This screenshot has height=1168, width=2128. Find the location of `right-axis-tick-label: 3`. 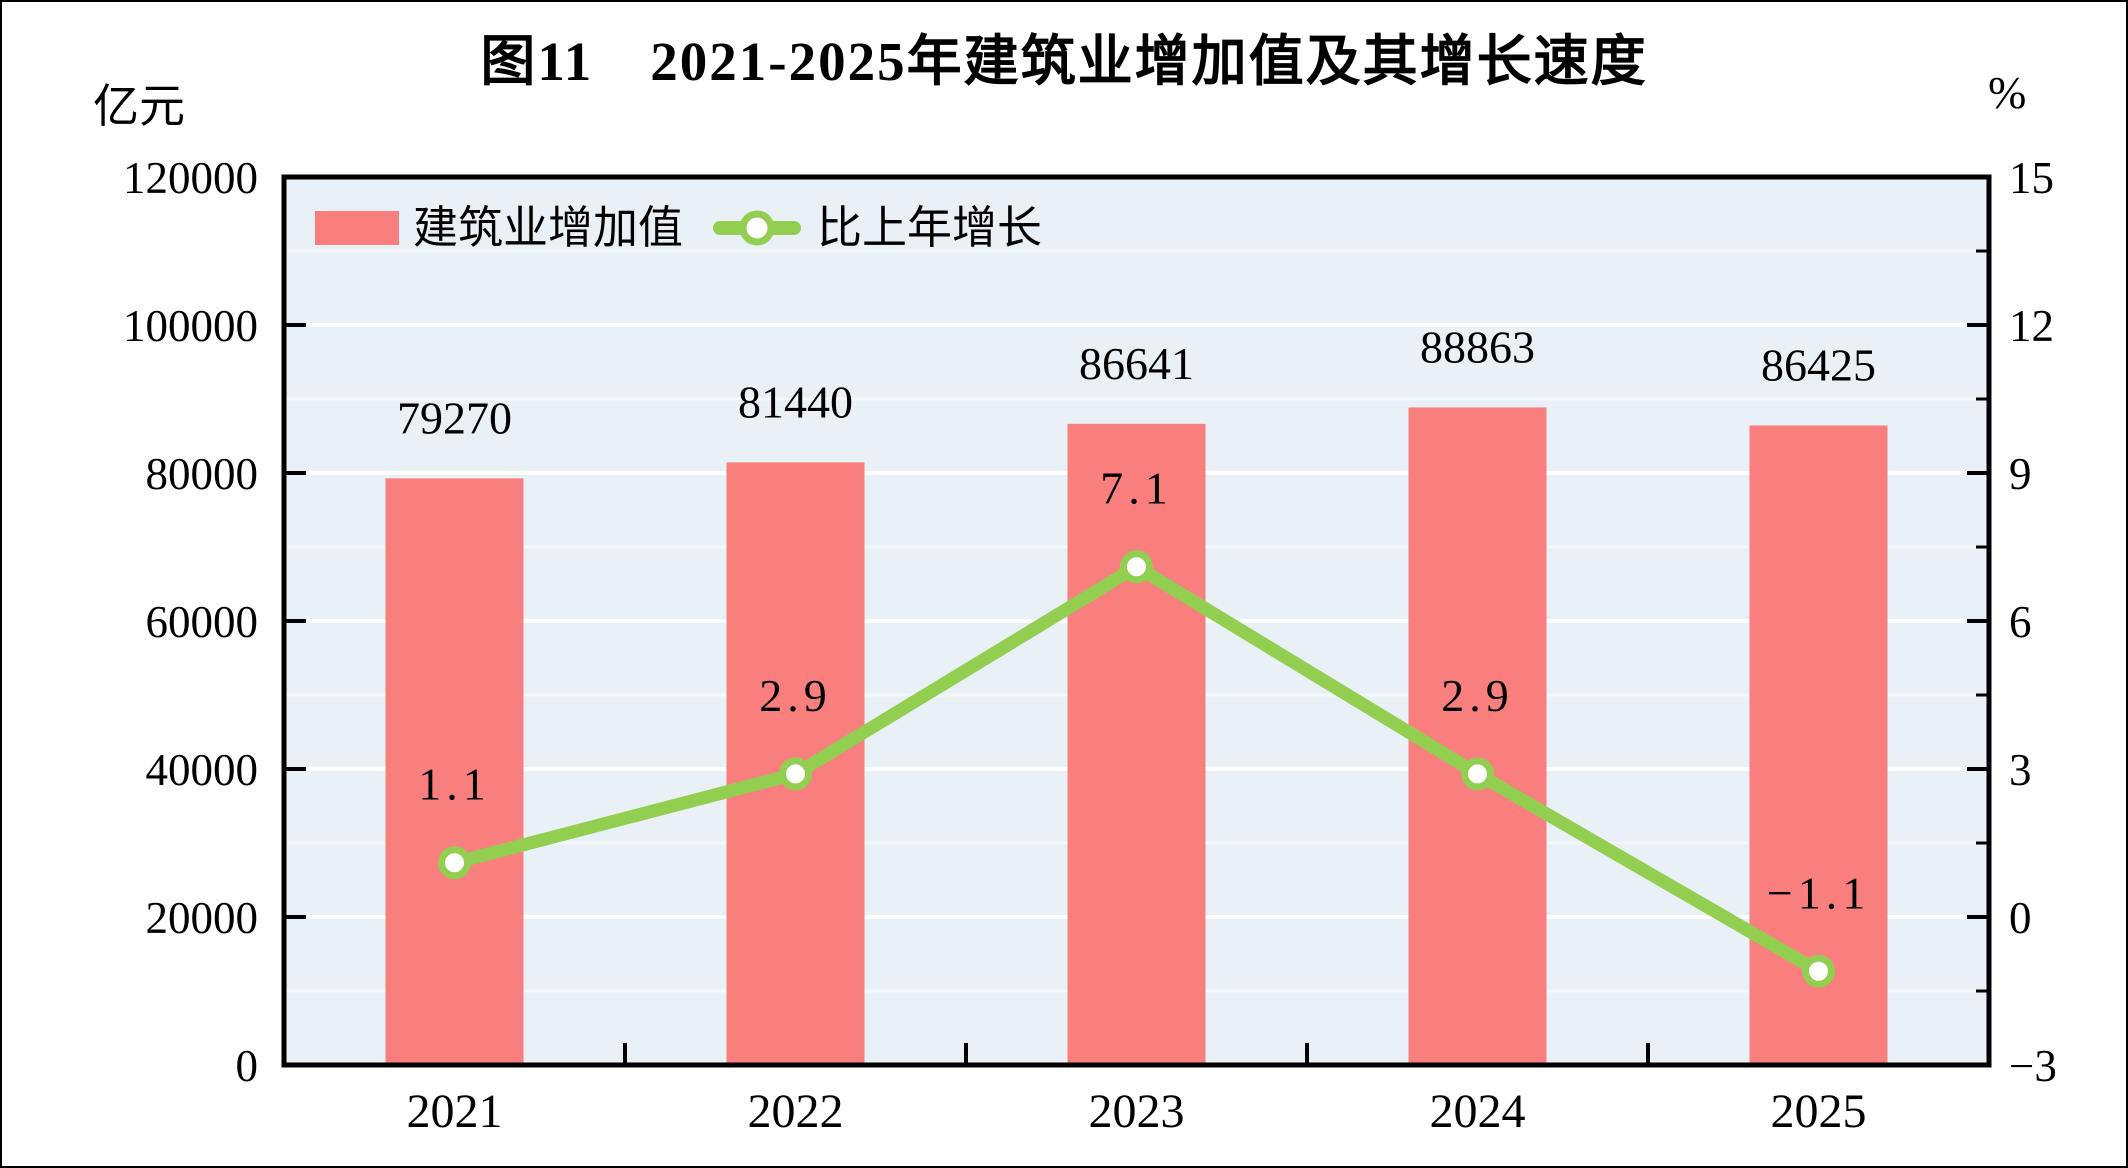

right-axis-tick-label: 3 is located at coordinates (2020, 770).